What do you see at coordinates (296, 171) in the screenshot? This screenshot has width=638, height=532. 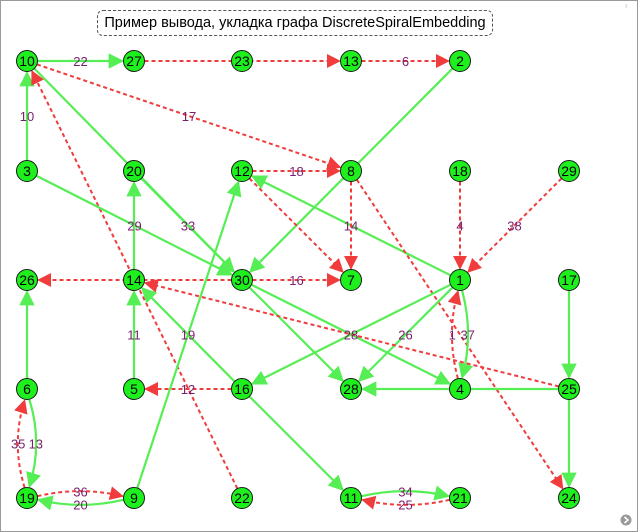 I see `edge-label-12-8: 18` at bounding box center [296, 171].